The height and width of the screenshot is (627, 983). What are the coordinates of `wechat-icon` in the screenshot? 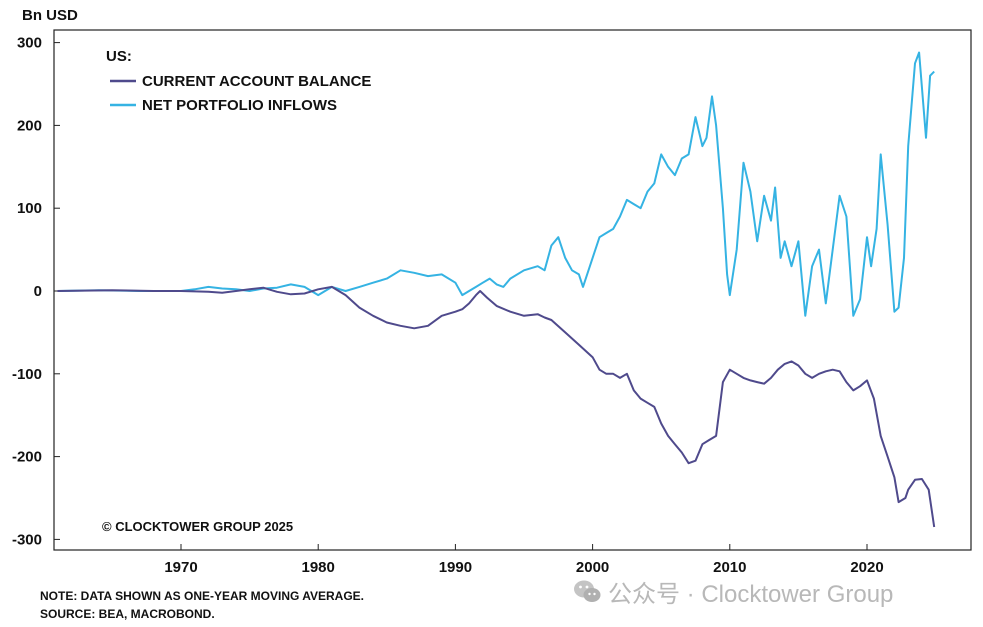 It's located at (587, 591).